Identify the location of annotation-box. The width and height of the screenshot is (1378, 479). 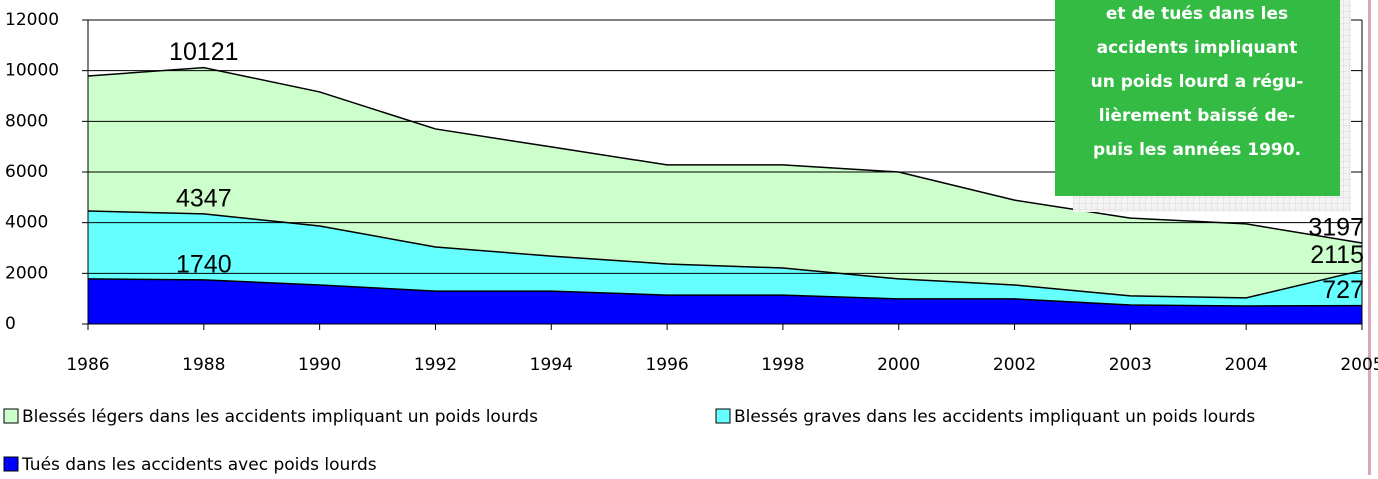
(1197, 98).